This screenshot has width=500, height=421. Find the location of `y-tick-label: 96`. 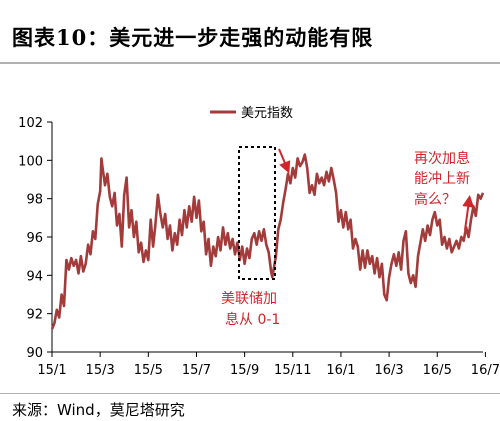

y-tick-label: 96 is located at coordinates (34, 238).